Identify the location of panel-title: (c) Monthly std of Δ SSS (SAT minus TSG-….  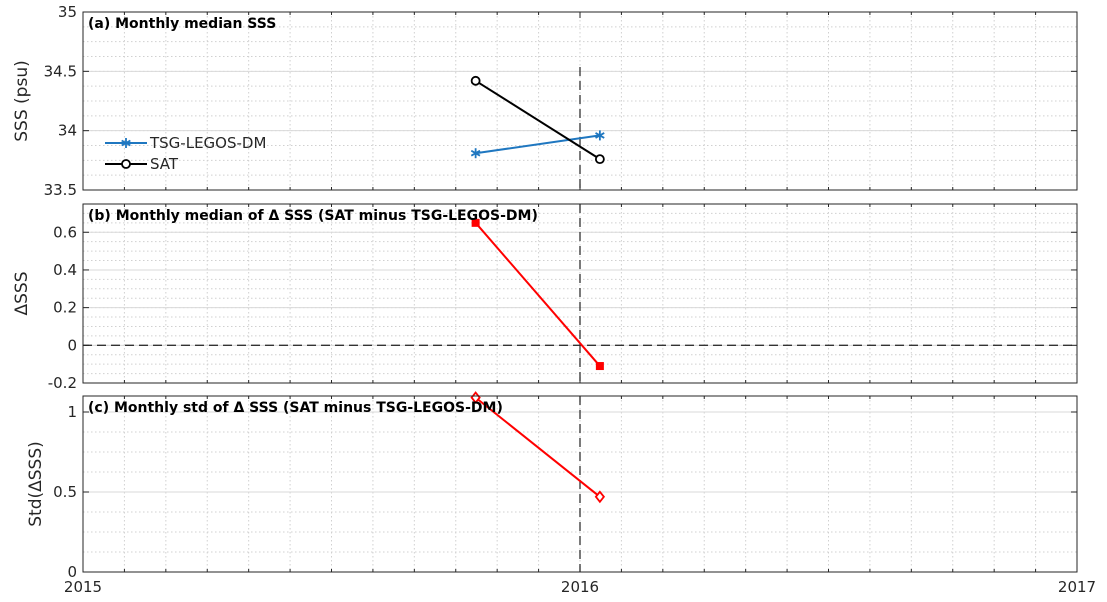
(295, 408).